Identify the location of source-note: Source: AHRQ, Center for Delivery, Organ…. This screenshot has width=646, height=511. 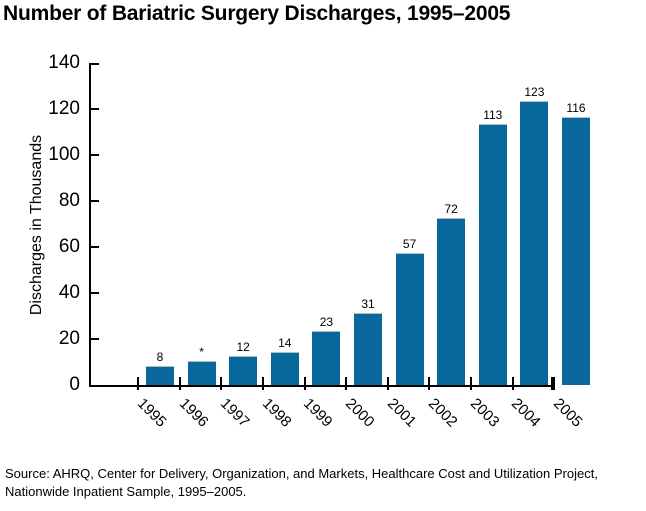
(323, 483).